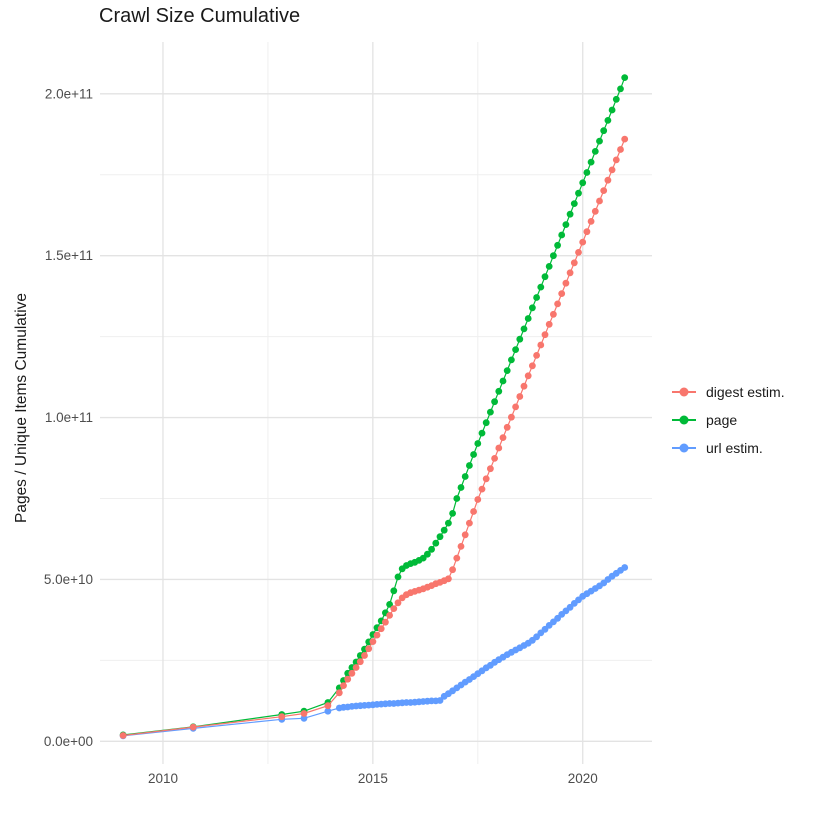 Image resolution: width=826 pixels, height=827 pixels. I want to click on y-tick-label: 1.5e+11, so click(69, 255).